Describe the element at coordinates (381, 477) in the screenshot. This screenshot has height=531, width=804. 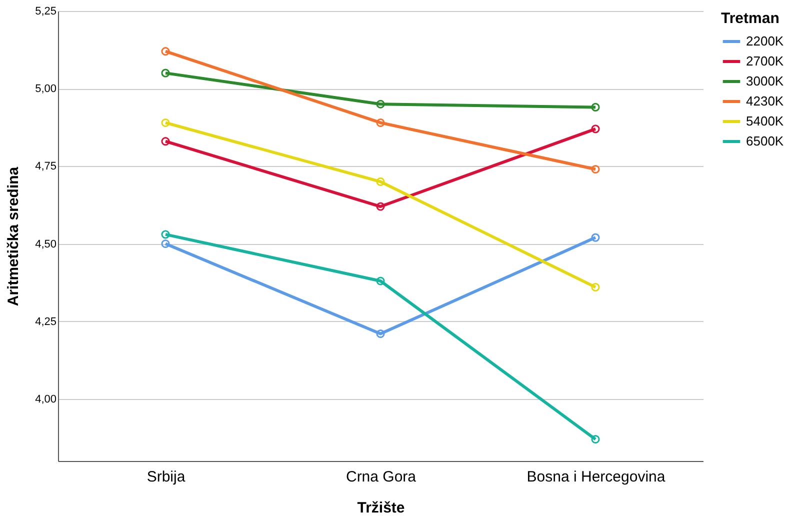
I see `x-tick-label: Crna Gora` at that location.